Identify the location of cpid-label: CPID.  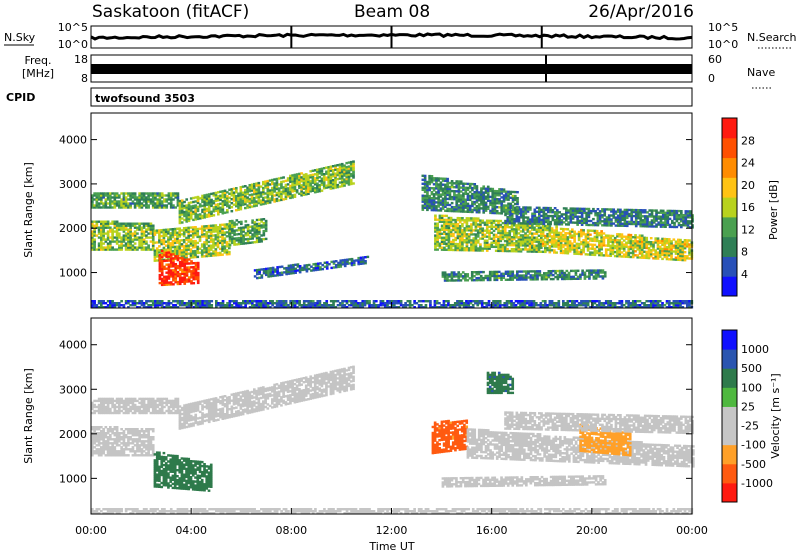
(20, 97).